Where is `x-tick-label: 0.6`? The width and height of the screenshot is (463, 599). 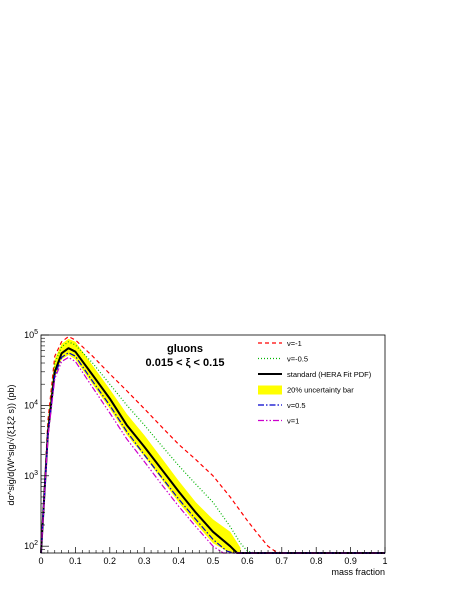
x-tick-label: 0.6 is located at coordinates (247, 561).